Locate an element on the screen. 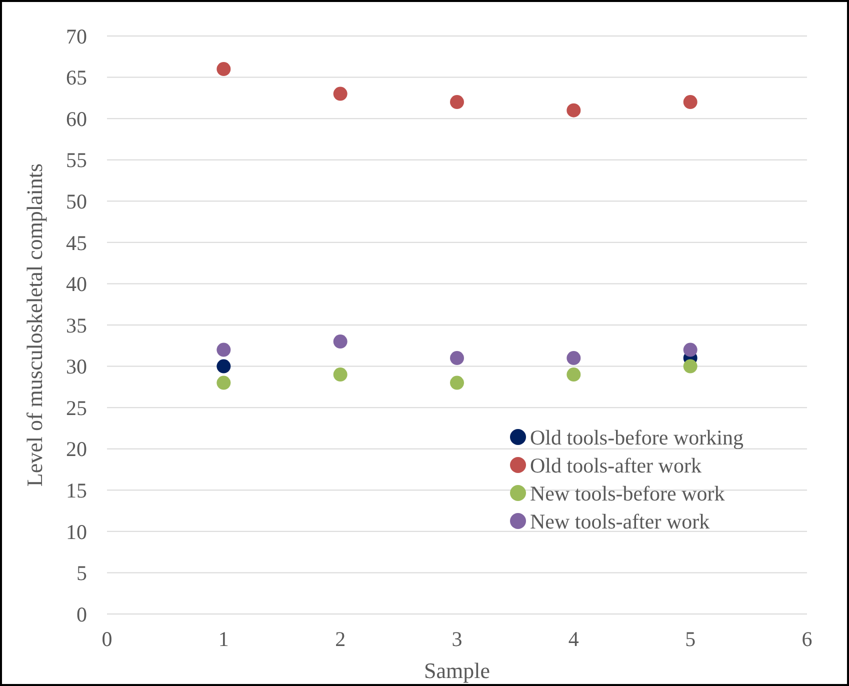 This screenshot has width=849, height=686. x-tick-label: 1 is located at coordinates (223, 639).